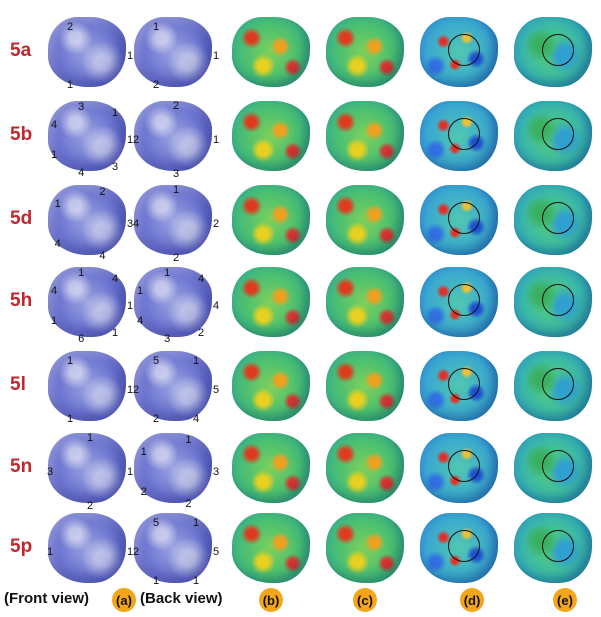 This screenshot has width=601, height=617. I want to click on row-label-5b: 5b, so click(21, 134).